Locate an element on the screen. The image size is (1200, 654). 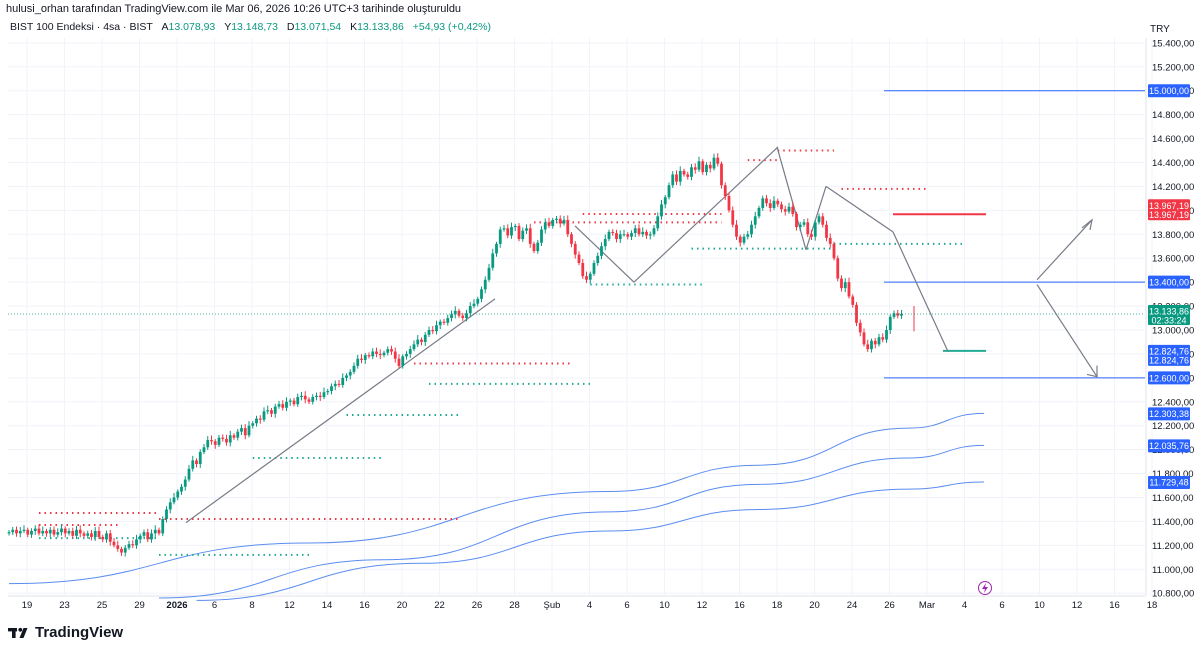
time-tick-label: 19 is located at coordinates (27, 605).